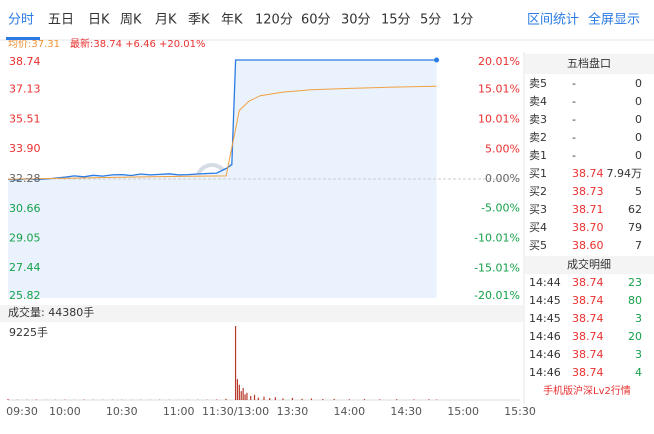 This screenshot has height=434, width=654. What do you see at coordinates (635, 282) in the screenshot?
I see `trade-volume: 23` at bounding box center [635, 282].